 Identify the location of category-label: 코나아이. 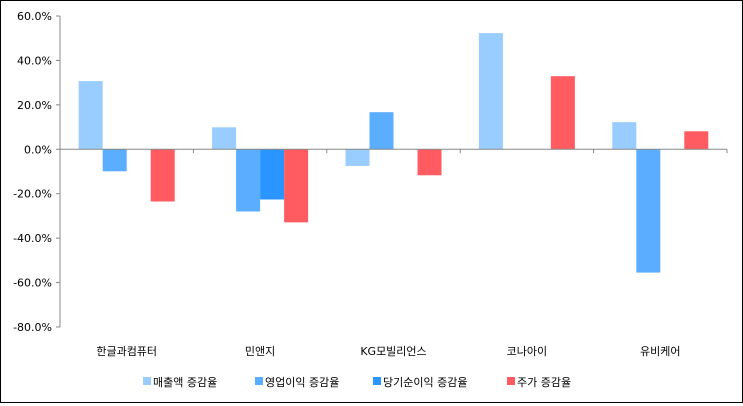
(527, 351).